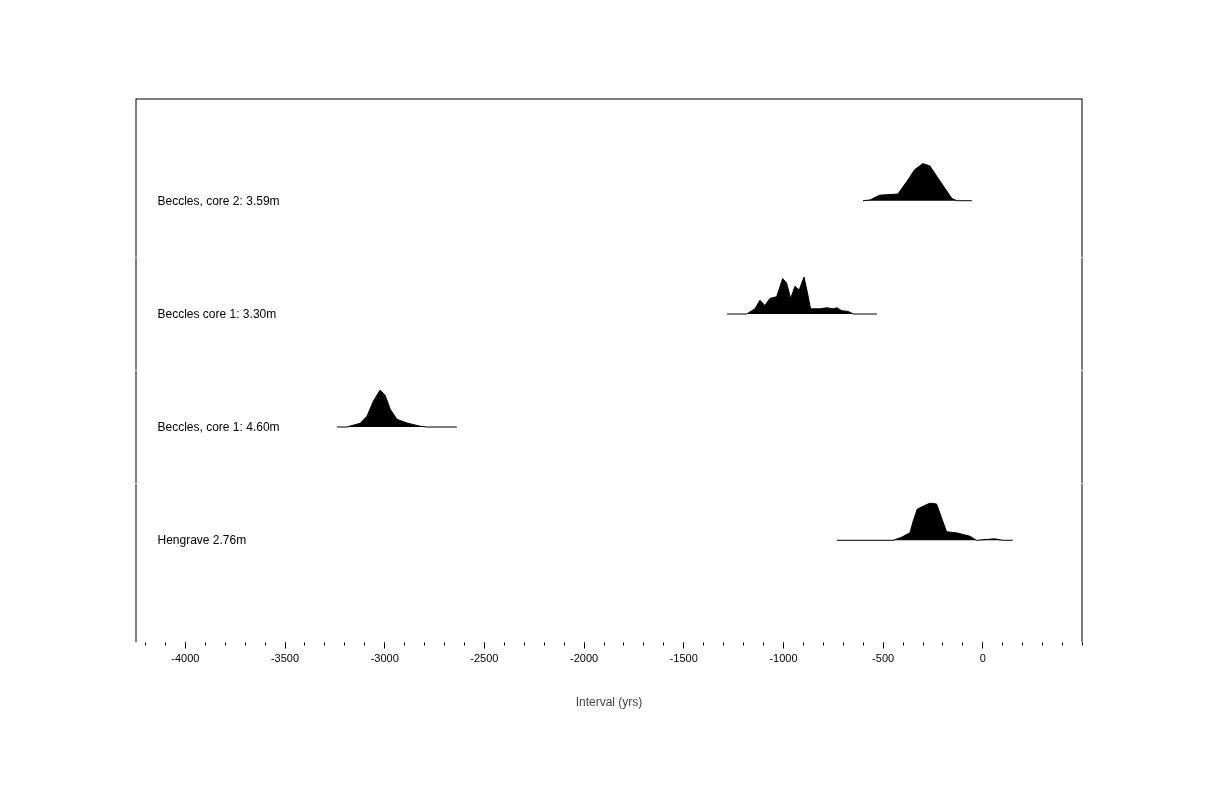  What do you see at coordinates (883, 657) in the screenshot?
I see `x-tick-label: -500` at bounding box center [883, 657].